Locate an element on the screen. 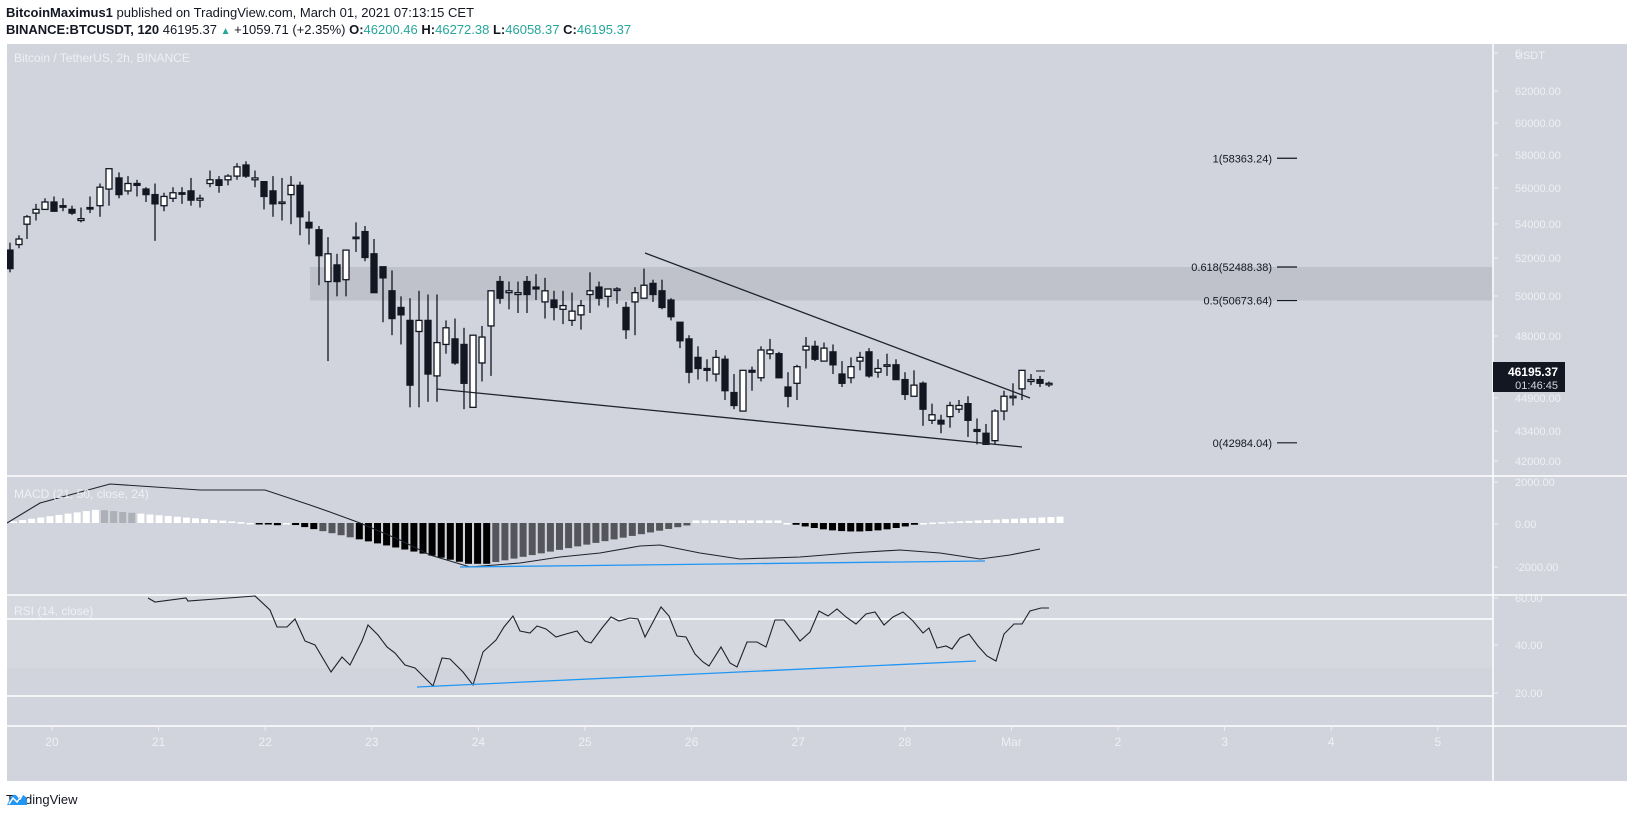 Image resolution: width=1627 pixels, height=819 pixels. tradingview-logo: TradingView is located at coordinates (42, 799).